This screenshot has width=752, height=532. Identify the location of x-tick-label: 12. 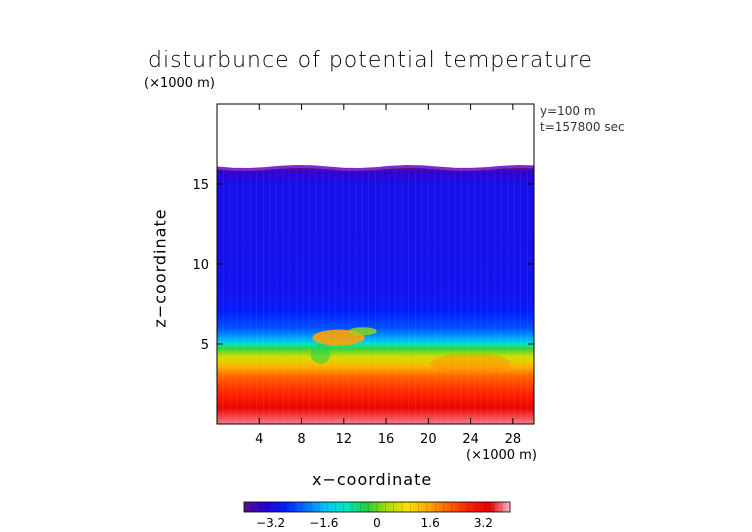
(344, 439).